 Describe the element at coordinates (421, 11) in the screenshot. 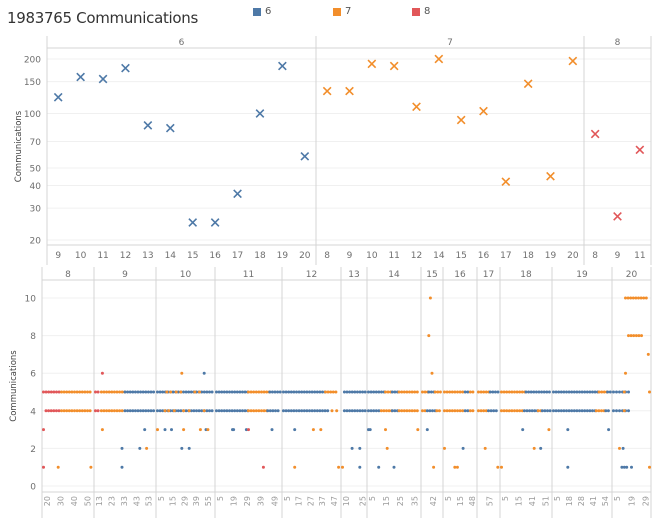

I see `legend-item-8: 8` at that location.